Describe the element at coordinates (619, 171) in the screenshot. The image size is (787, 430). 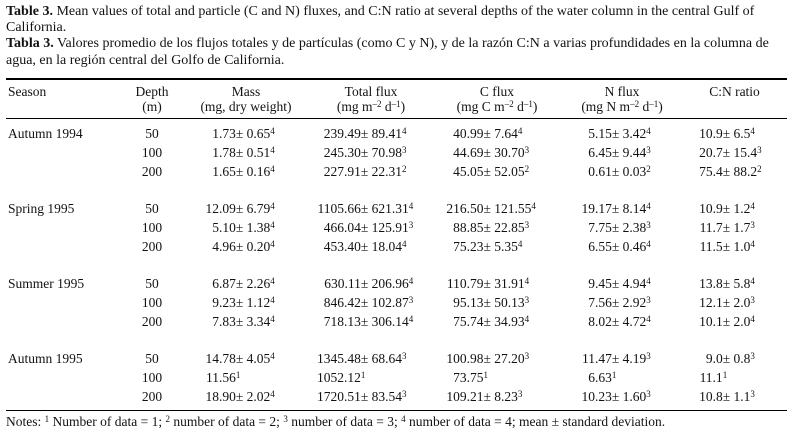
I see `n-flux-cell: 0.61 ± 0.032` at that location.